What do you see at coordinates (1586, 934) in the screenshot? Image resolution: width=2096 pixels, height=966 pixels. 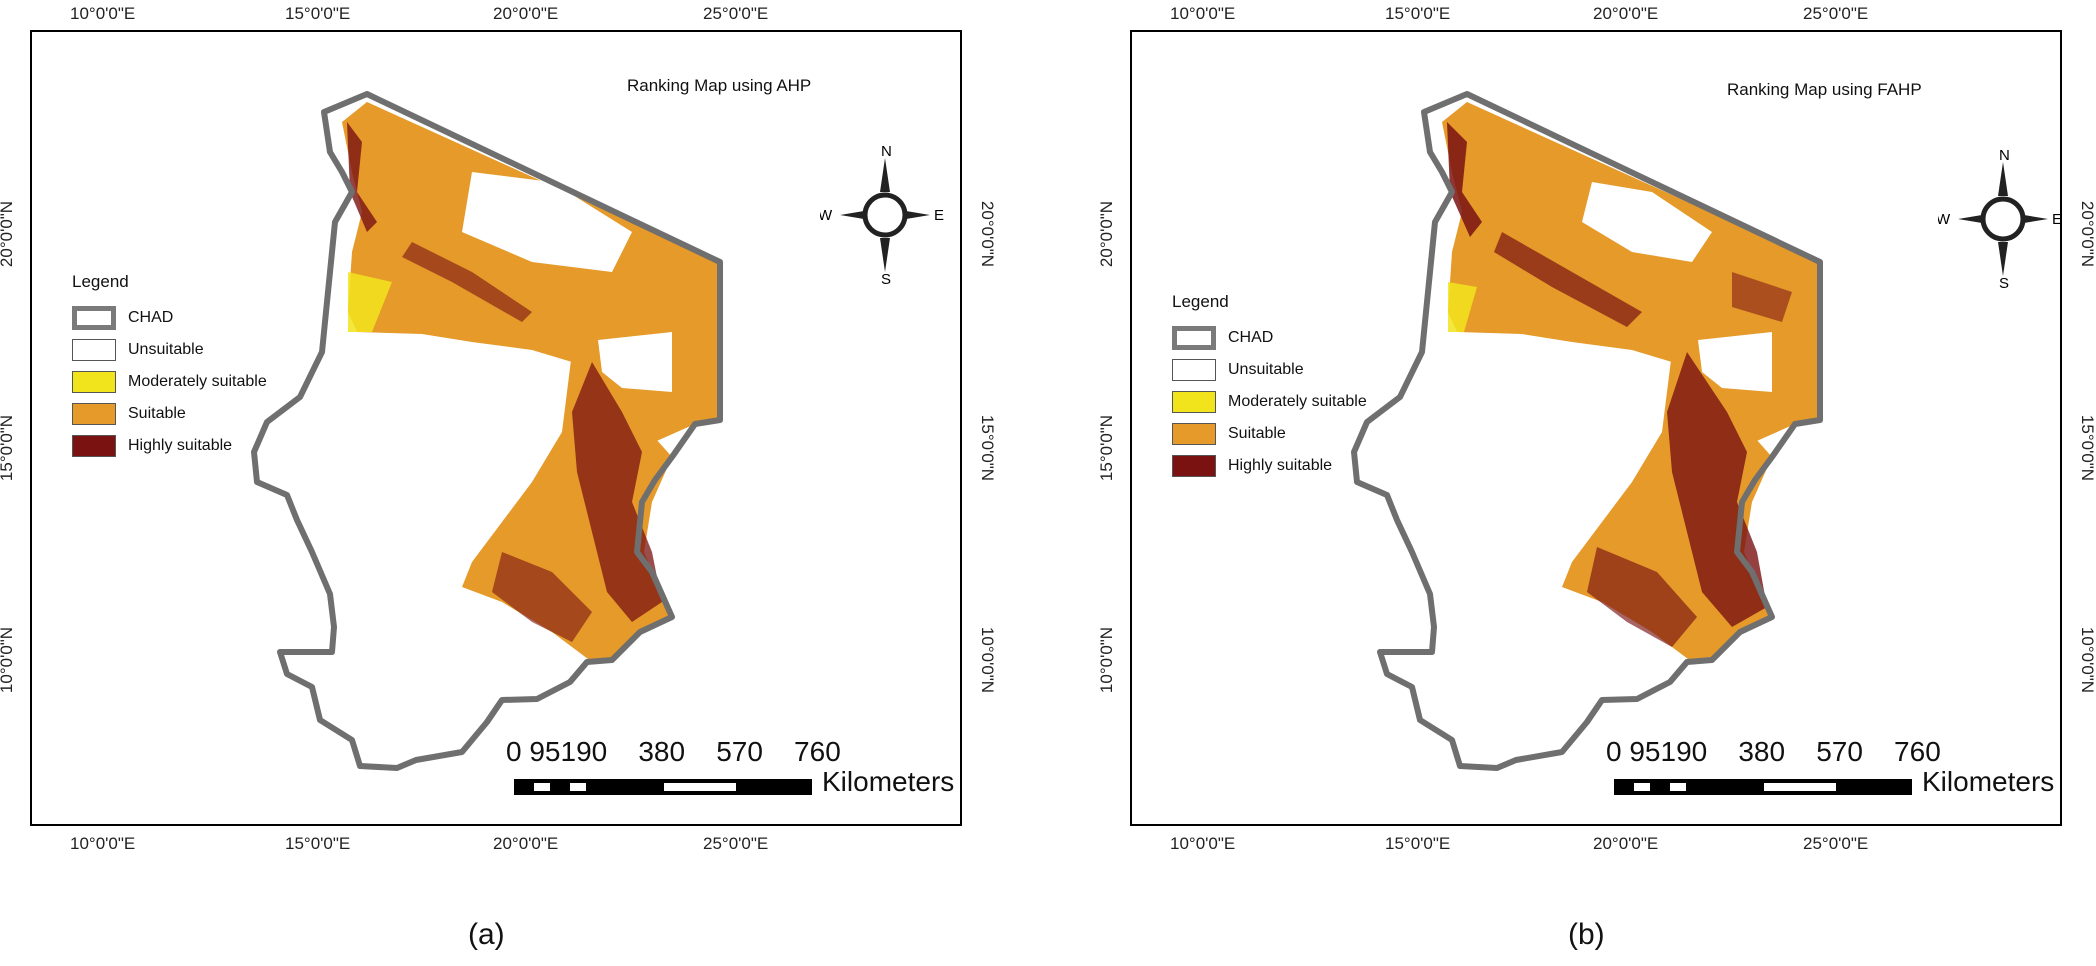 I see `panel-caption: (b)` at bounding box center [1586, 934].